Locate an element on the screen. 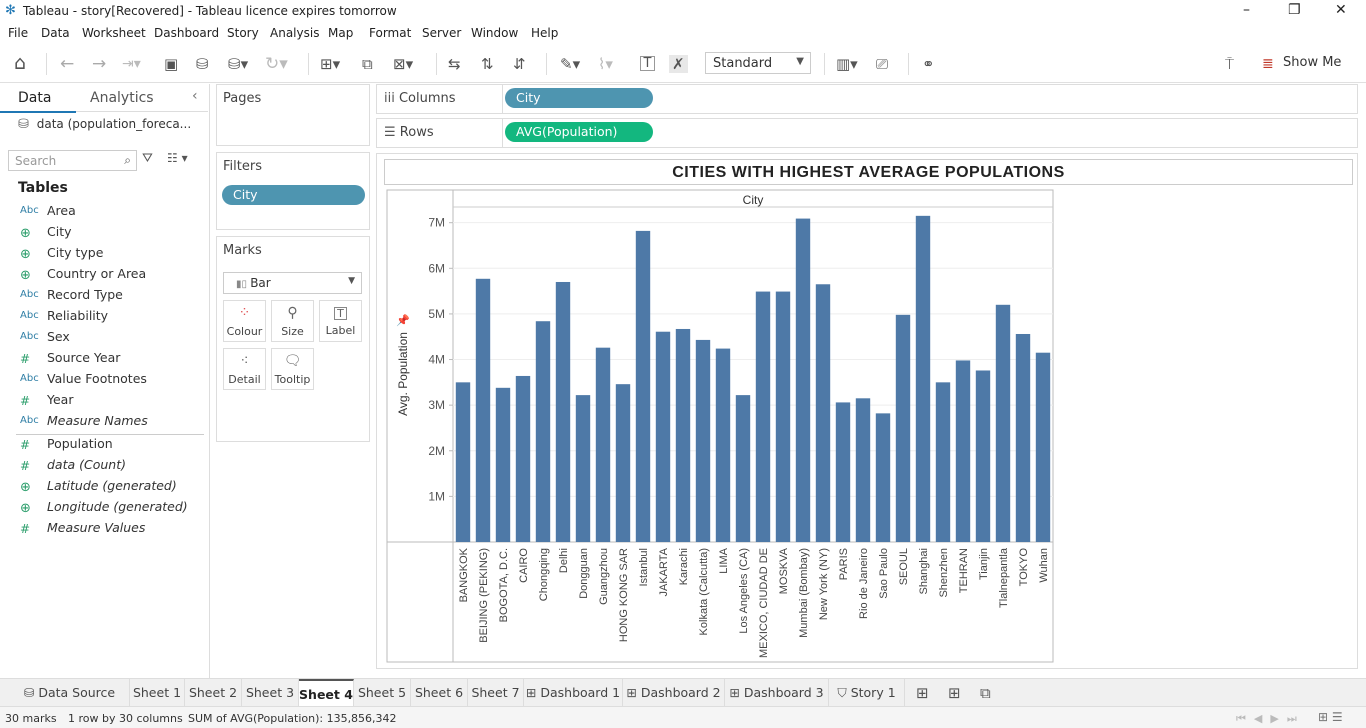 This screenshot has height=728, width=1366. field-item: Abc Sex is located at coordinates (113, 338).